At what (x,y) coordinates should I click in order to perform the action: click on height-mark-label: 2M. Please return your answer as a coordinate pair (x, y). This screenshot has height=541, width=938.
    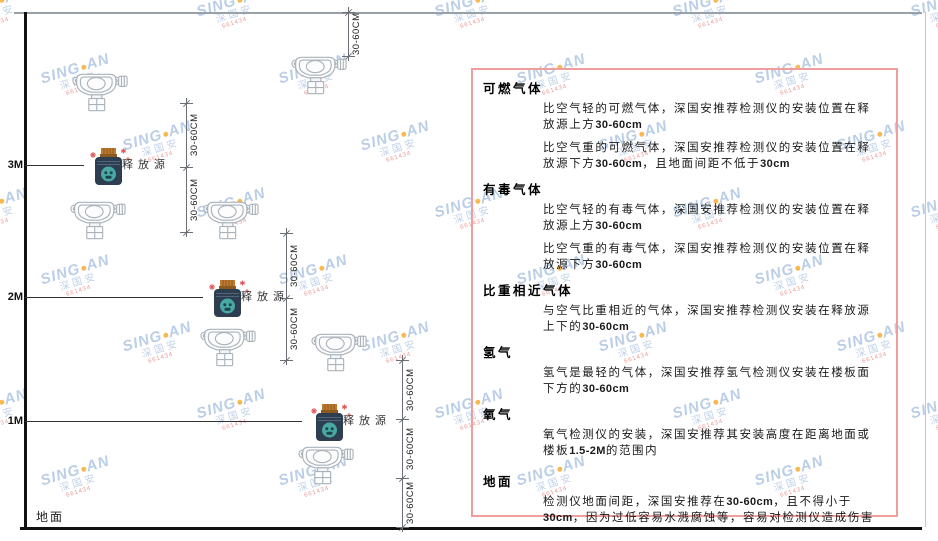
    Looking at the image, I should click on (15, 297).